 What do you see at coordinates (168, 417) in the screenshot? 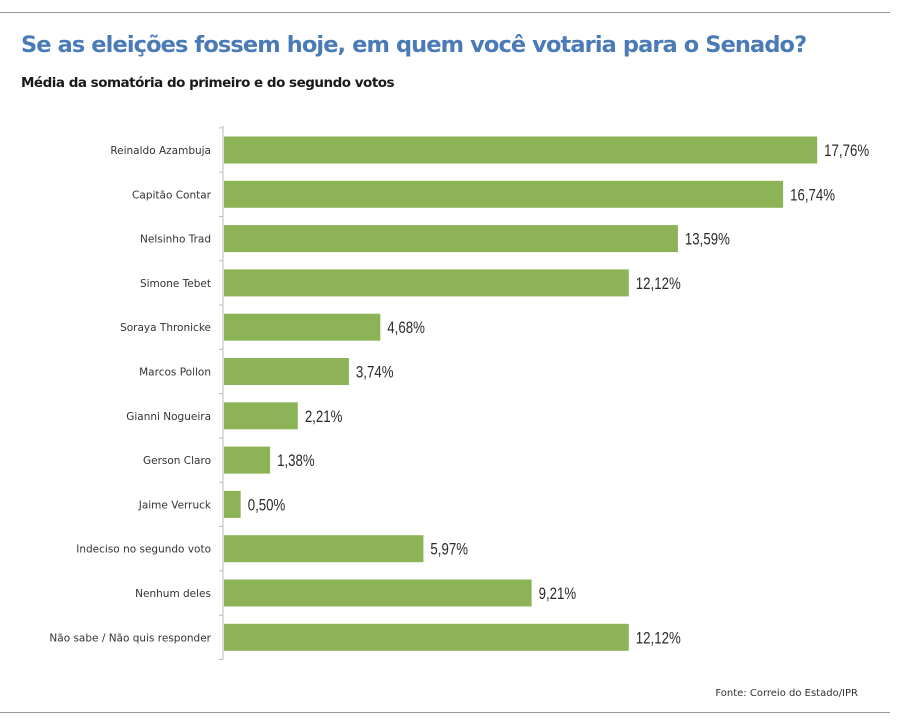
I see `category-label: Gianni Nogueira` at bounding box center [168, 417].